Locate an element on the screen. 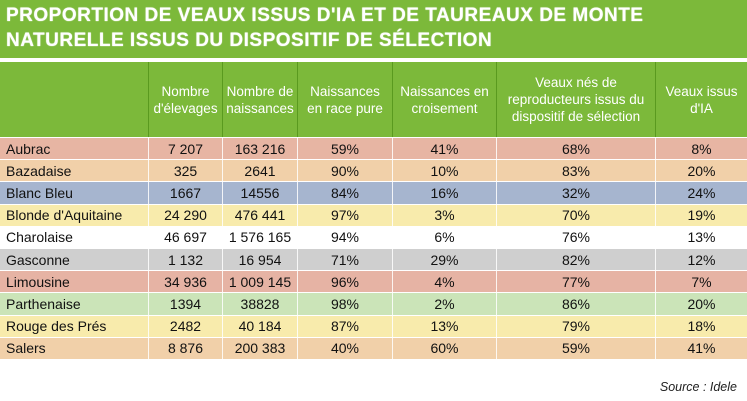  race-pure-cell: 84% is located at coordinates (344, 193).